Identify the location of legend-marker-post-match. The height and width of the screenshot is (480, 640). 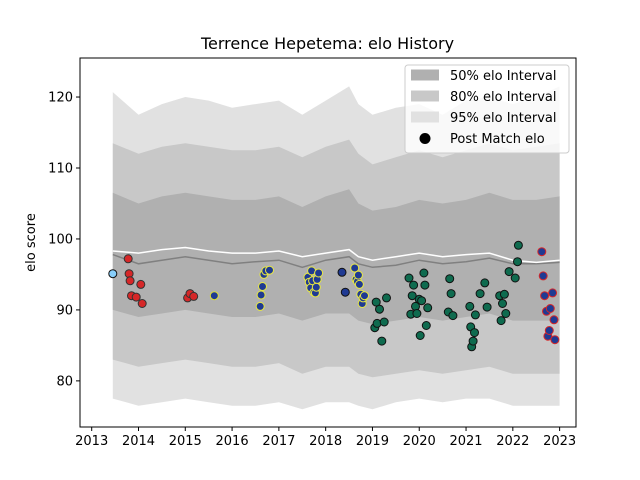
(425, 138).